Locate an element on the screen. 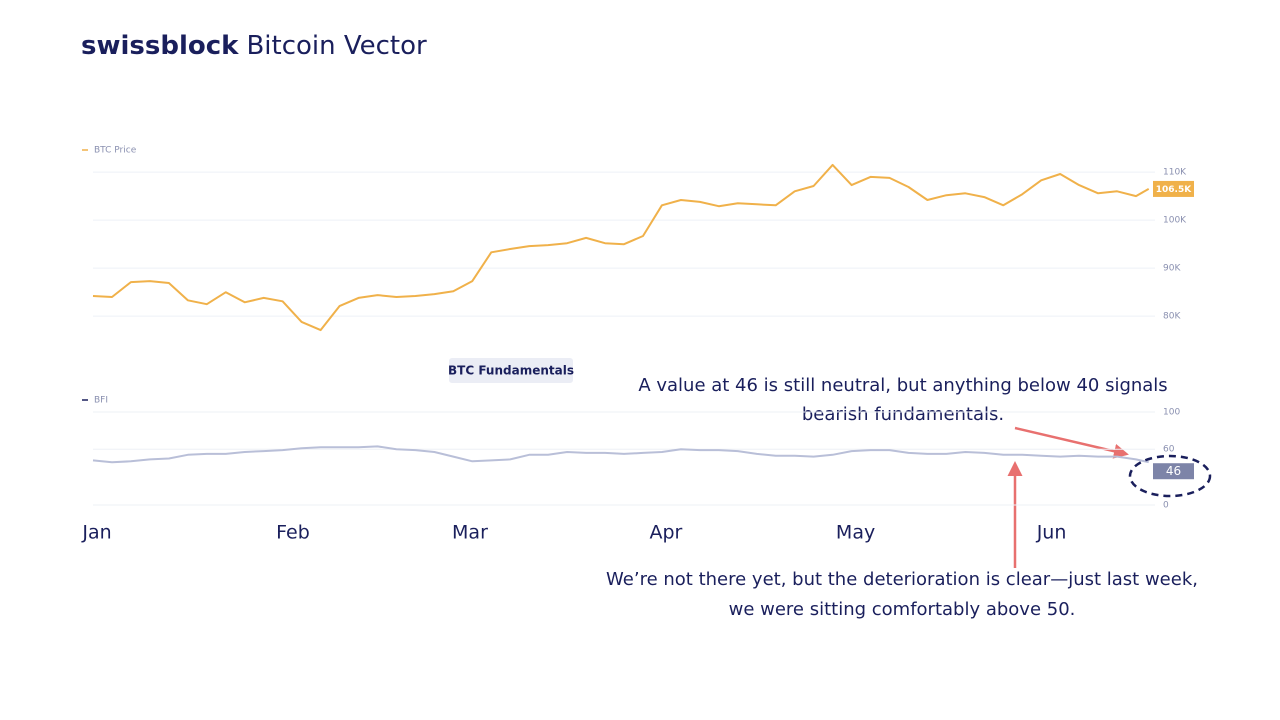 Image resolution: width=1280 pixels, height=720 pixels. arrow is located at coordinates (1071, 442).